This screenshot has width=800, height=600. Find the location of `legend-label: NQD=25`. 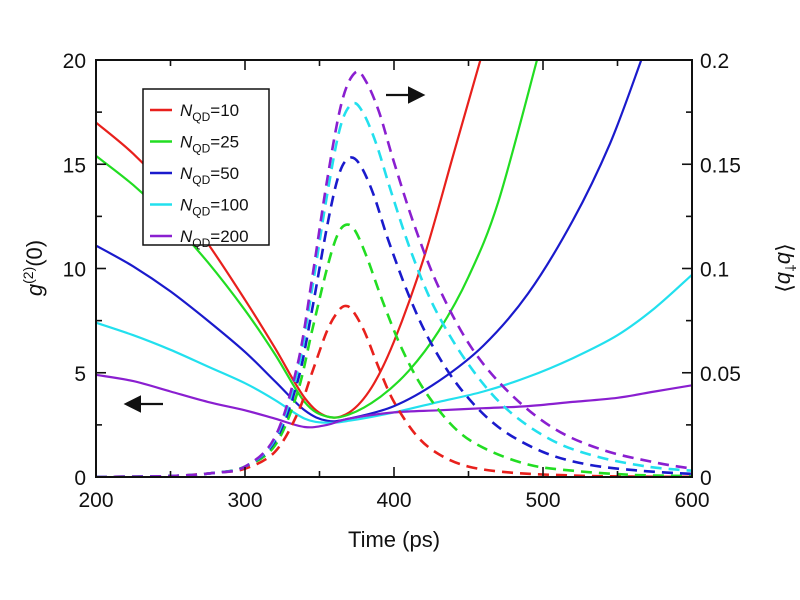

legend-label: NQD=25 is located at coordinates (209, 144).